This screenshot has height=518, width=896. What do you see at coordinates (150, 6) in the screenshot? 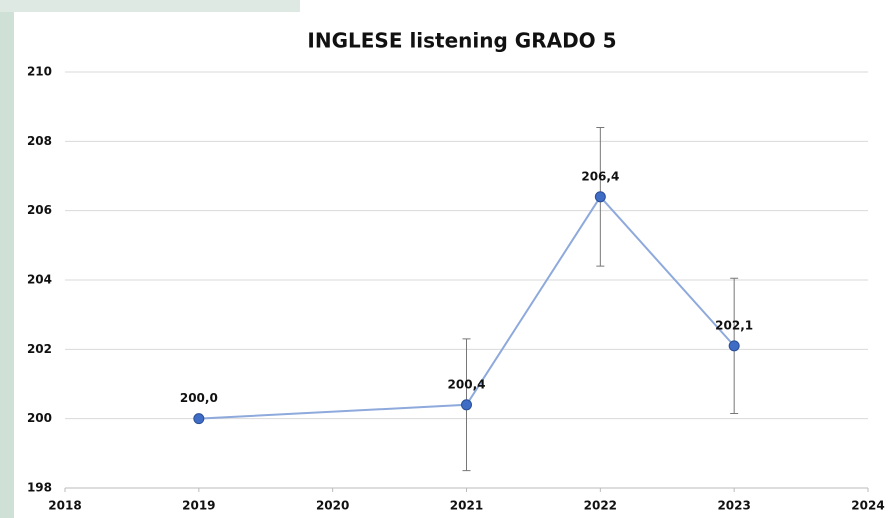
I see `top-edge-decoration` at bounding box center [150, 6].